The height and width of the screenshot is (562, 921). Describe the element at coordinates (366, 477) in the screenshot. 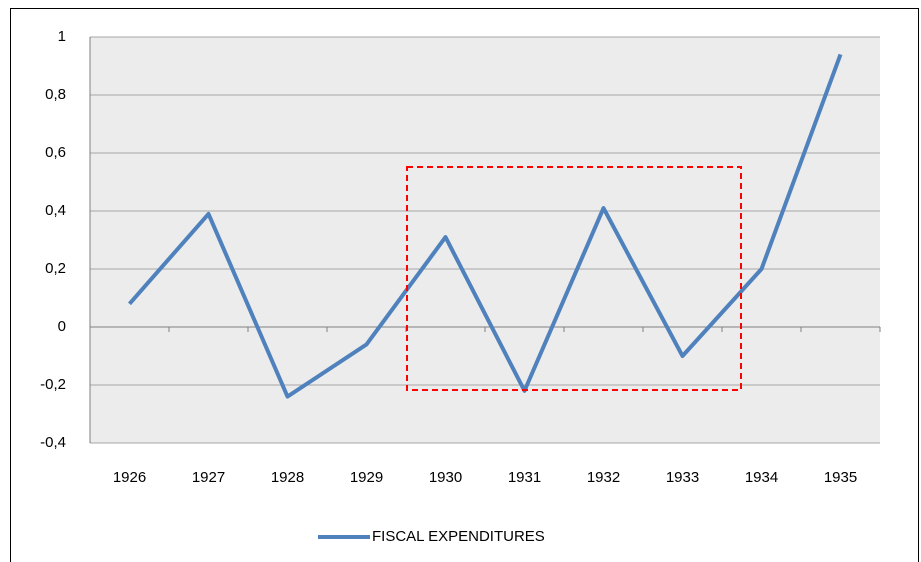

I see `x-tick-label: 1929` at that location.